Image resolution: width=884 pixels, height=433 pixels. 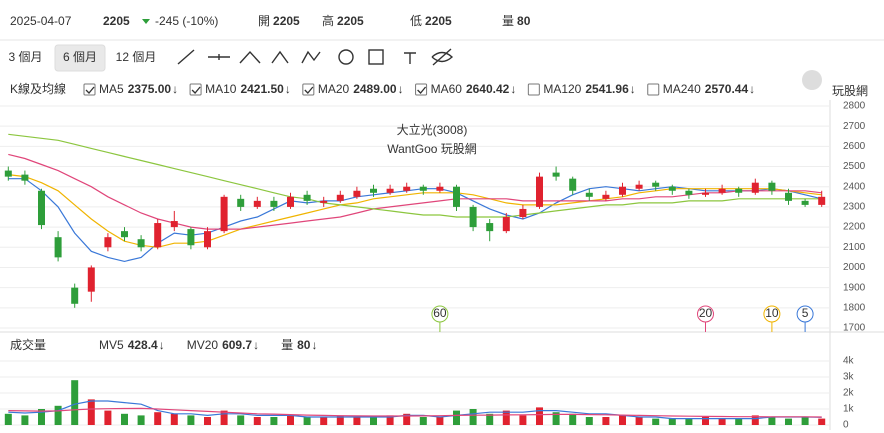 I want to click on legend-value: 2570.44, so click(x=727, y=89).